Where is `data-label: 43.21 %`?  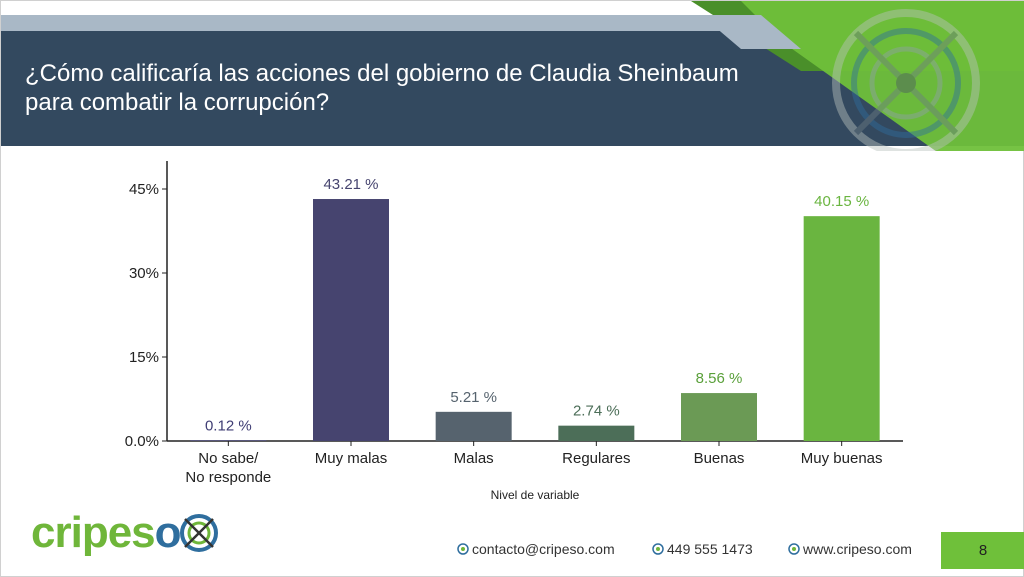
data-label: 43.21 % is located at coordinates (350, 184).